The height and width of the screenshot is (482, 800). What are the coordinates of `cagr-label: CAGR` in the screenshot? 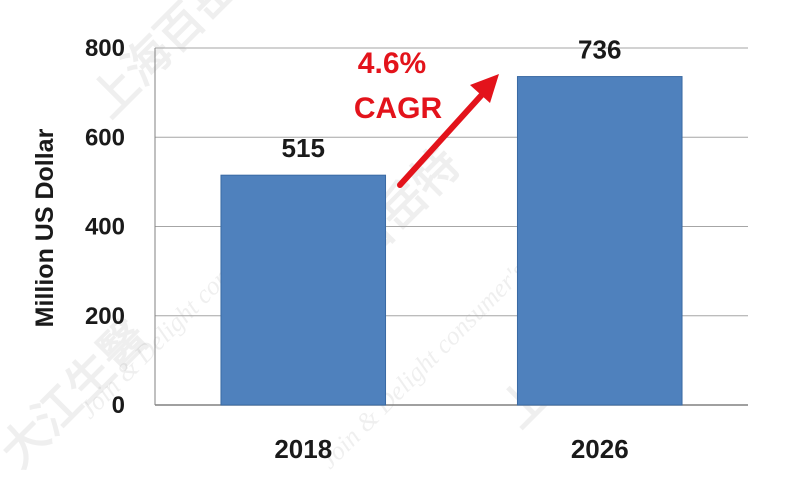 It's located at (398, 108).